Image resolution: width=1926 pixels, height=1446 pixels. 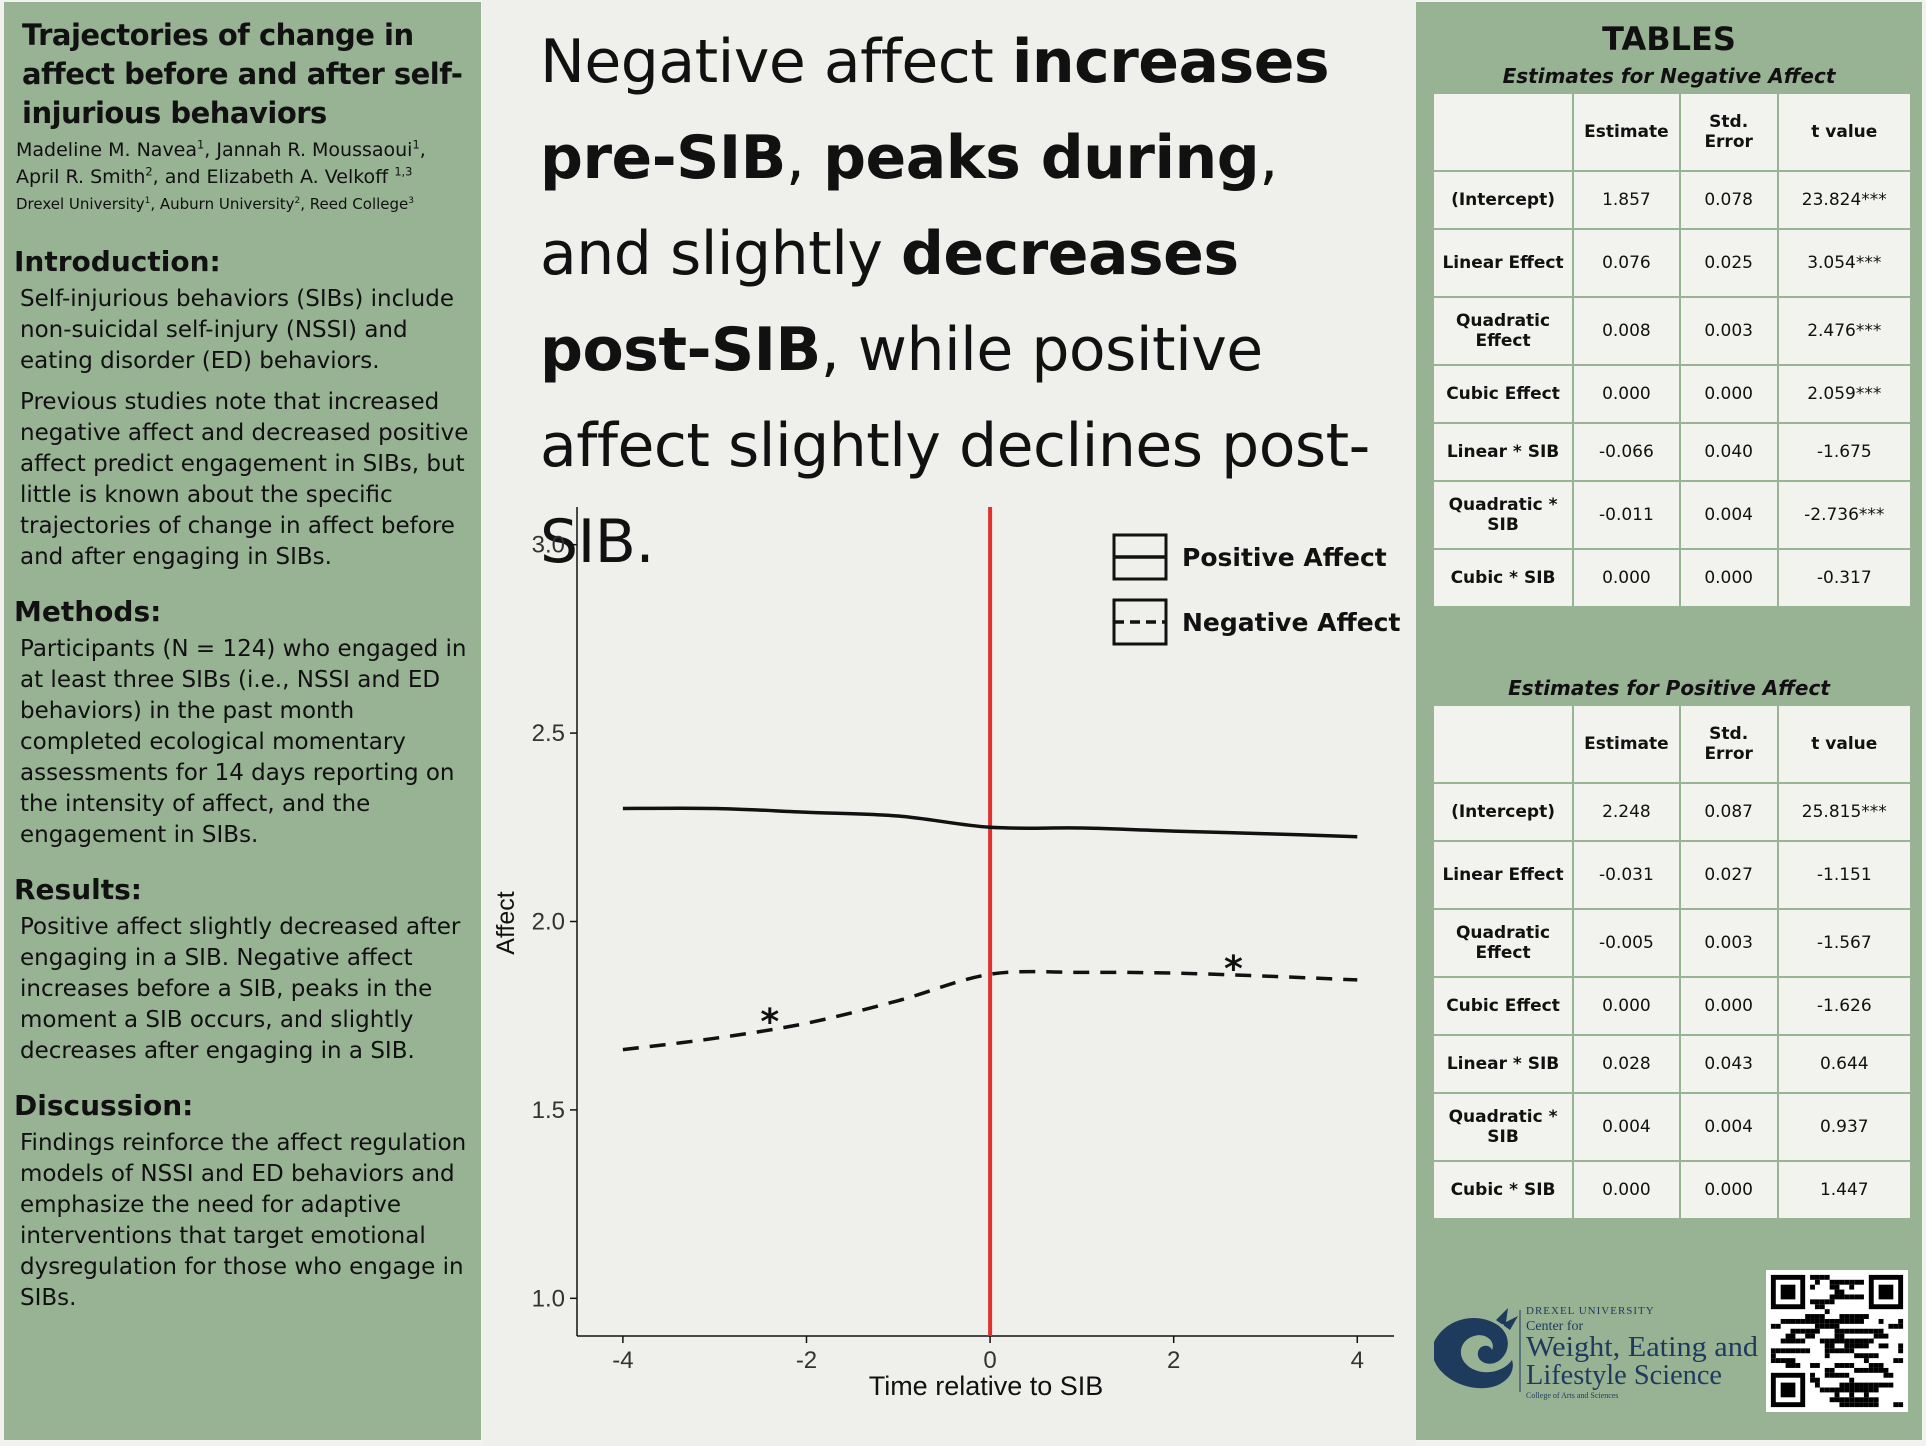 What do you see at coordinates (1844, 1006) in the screenshot?
I see `table-cell: -1.626` at bounding box center [1844, 1006].